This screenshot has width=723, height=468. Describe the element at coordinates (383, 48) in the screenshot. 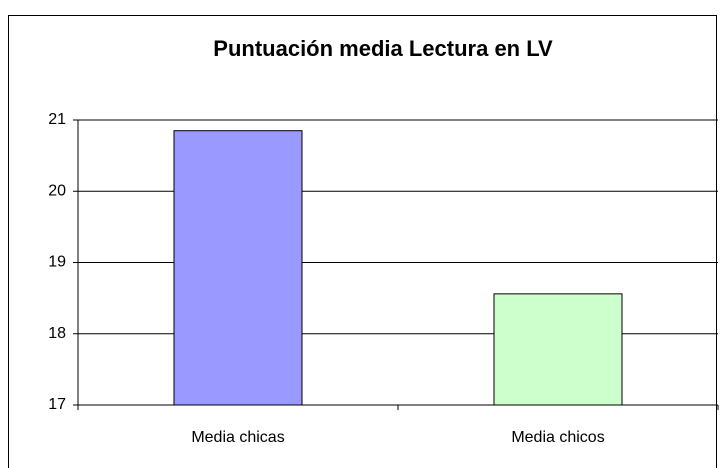

I see `chart-title: Puntuación media Lectura en LV` at that location.